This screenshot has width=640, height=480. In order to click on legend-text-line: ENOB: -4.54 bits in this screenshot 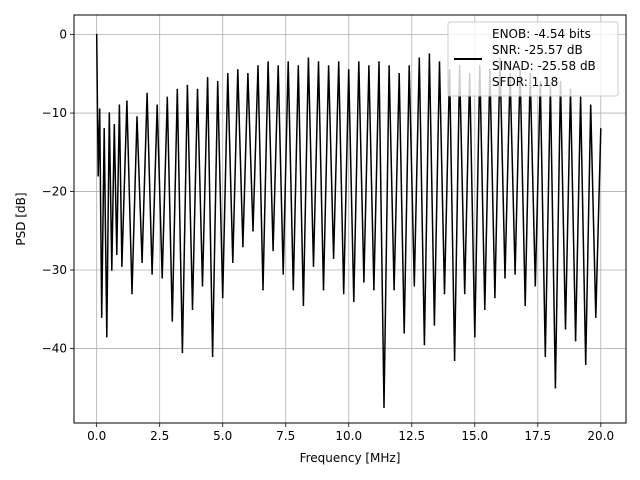, I will do `click(541, 34)`.